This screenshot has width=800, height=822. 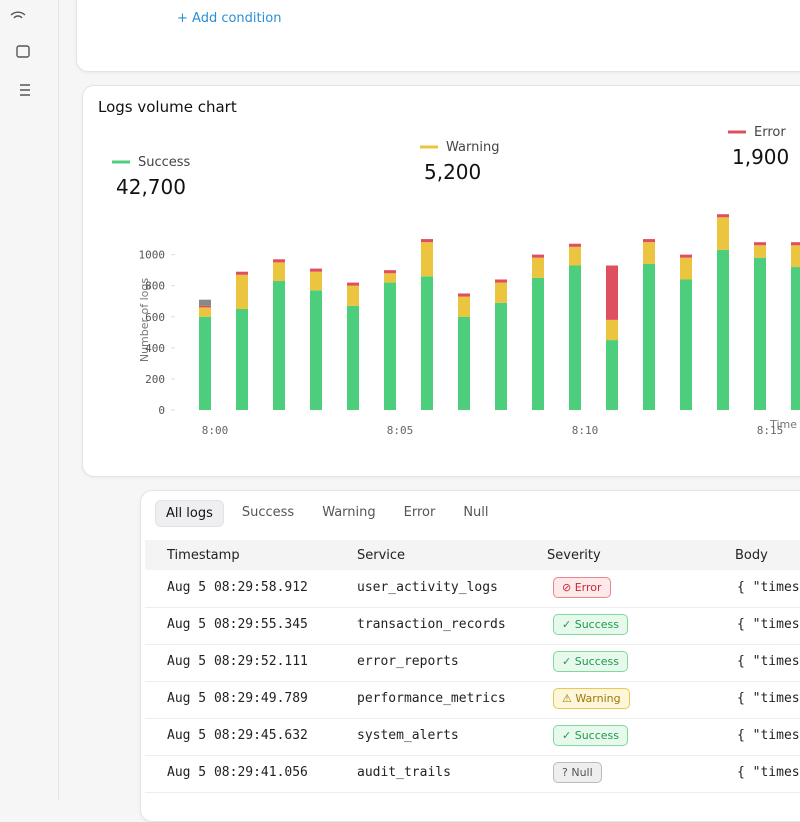 I want to click on y-tick-label: 200, so click(x=155, y=379).